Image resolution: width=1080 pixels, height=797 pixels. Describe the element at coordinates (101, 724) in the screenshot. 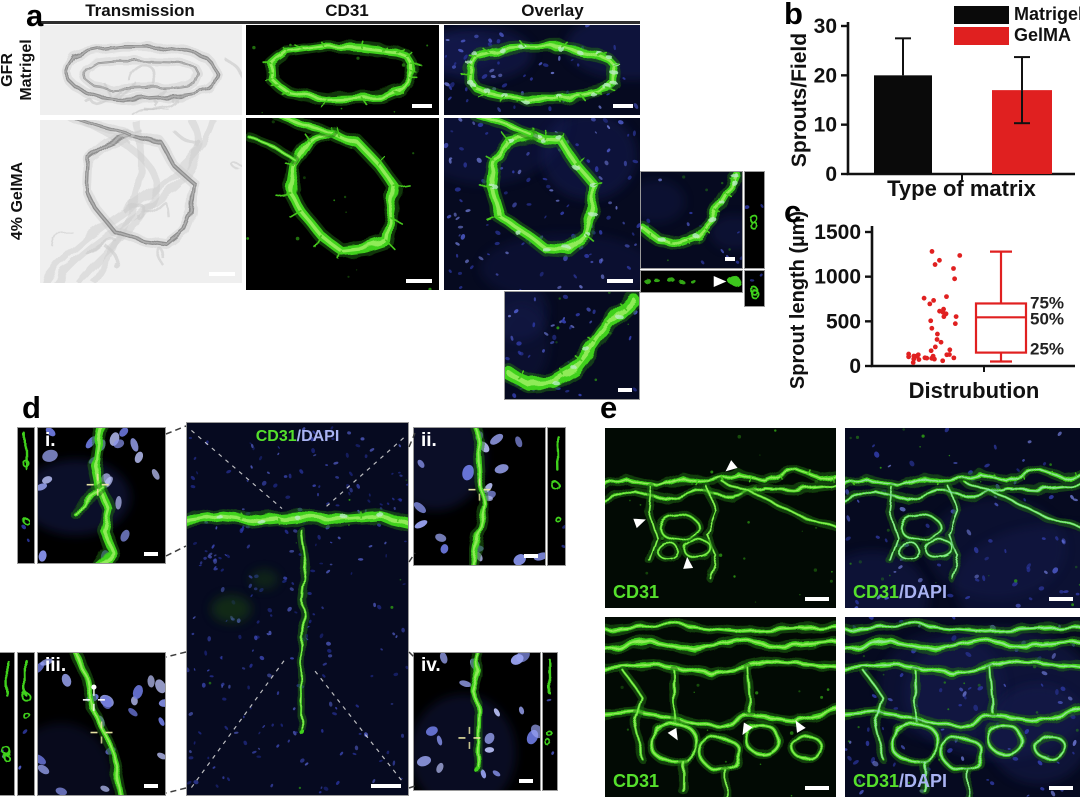

I see `micrograph-inset-iii: iii.` at that location.